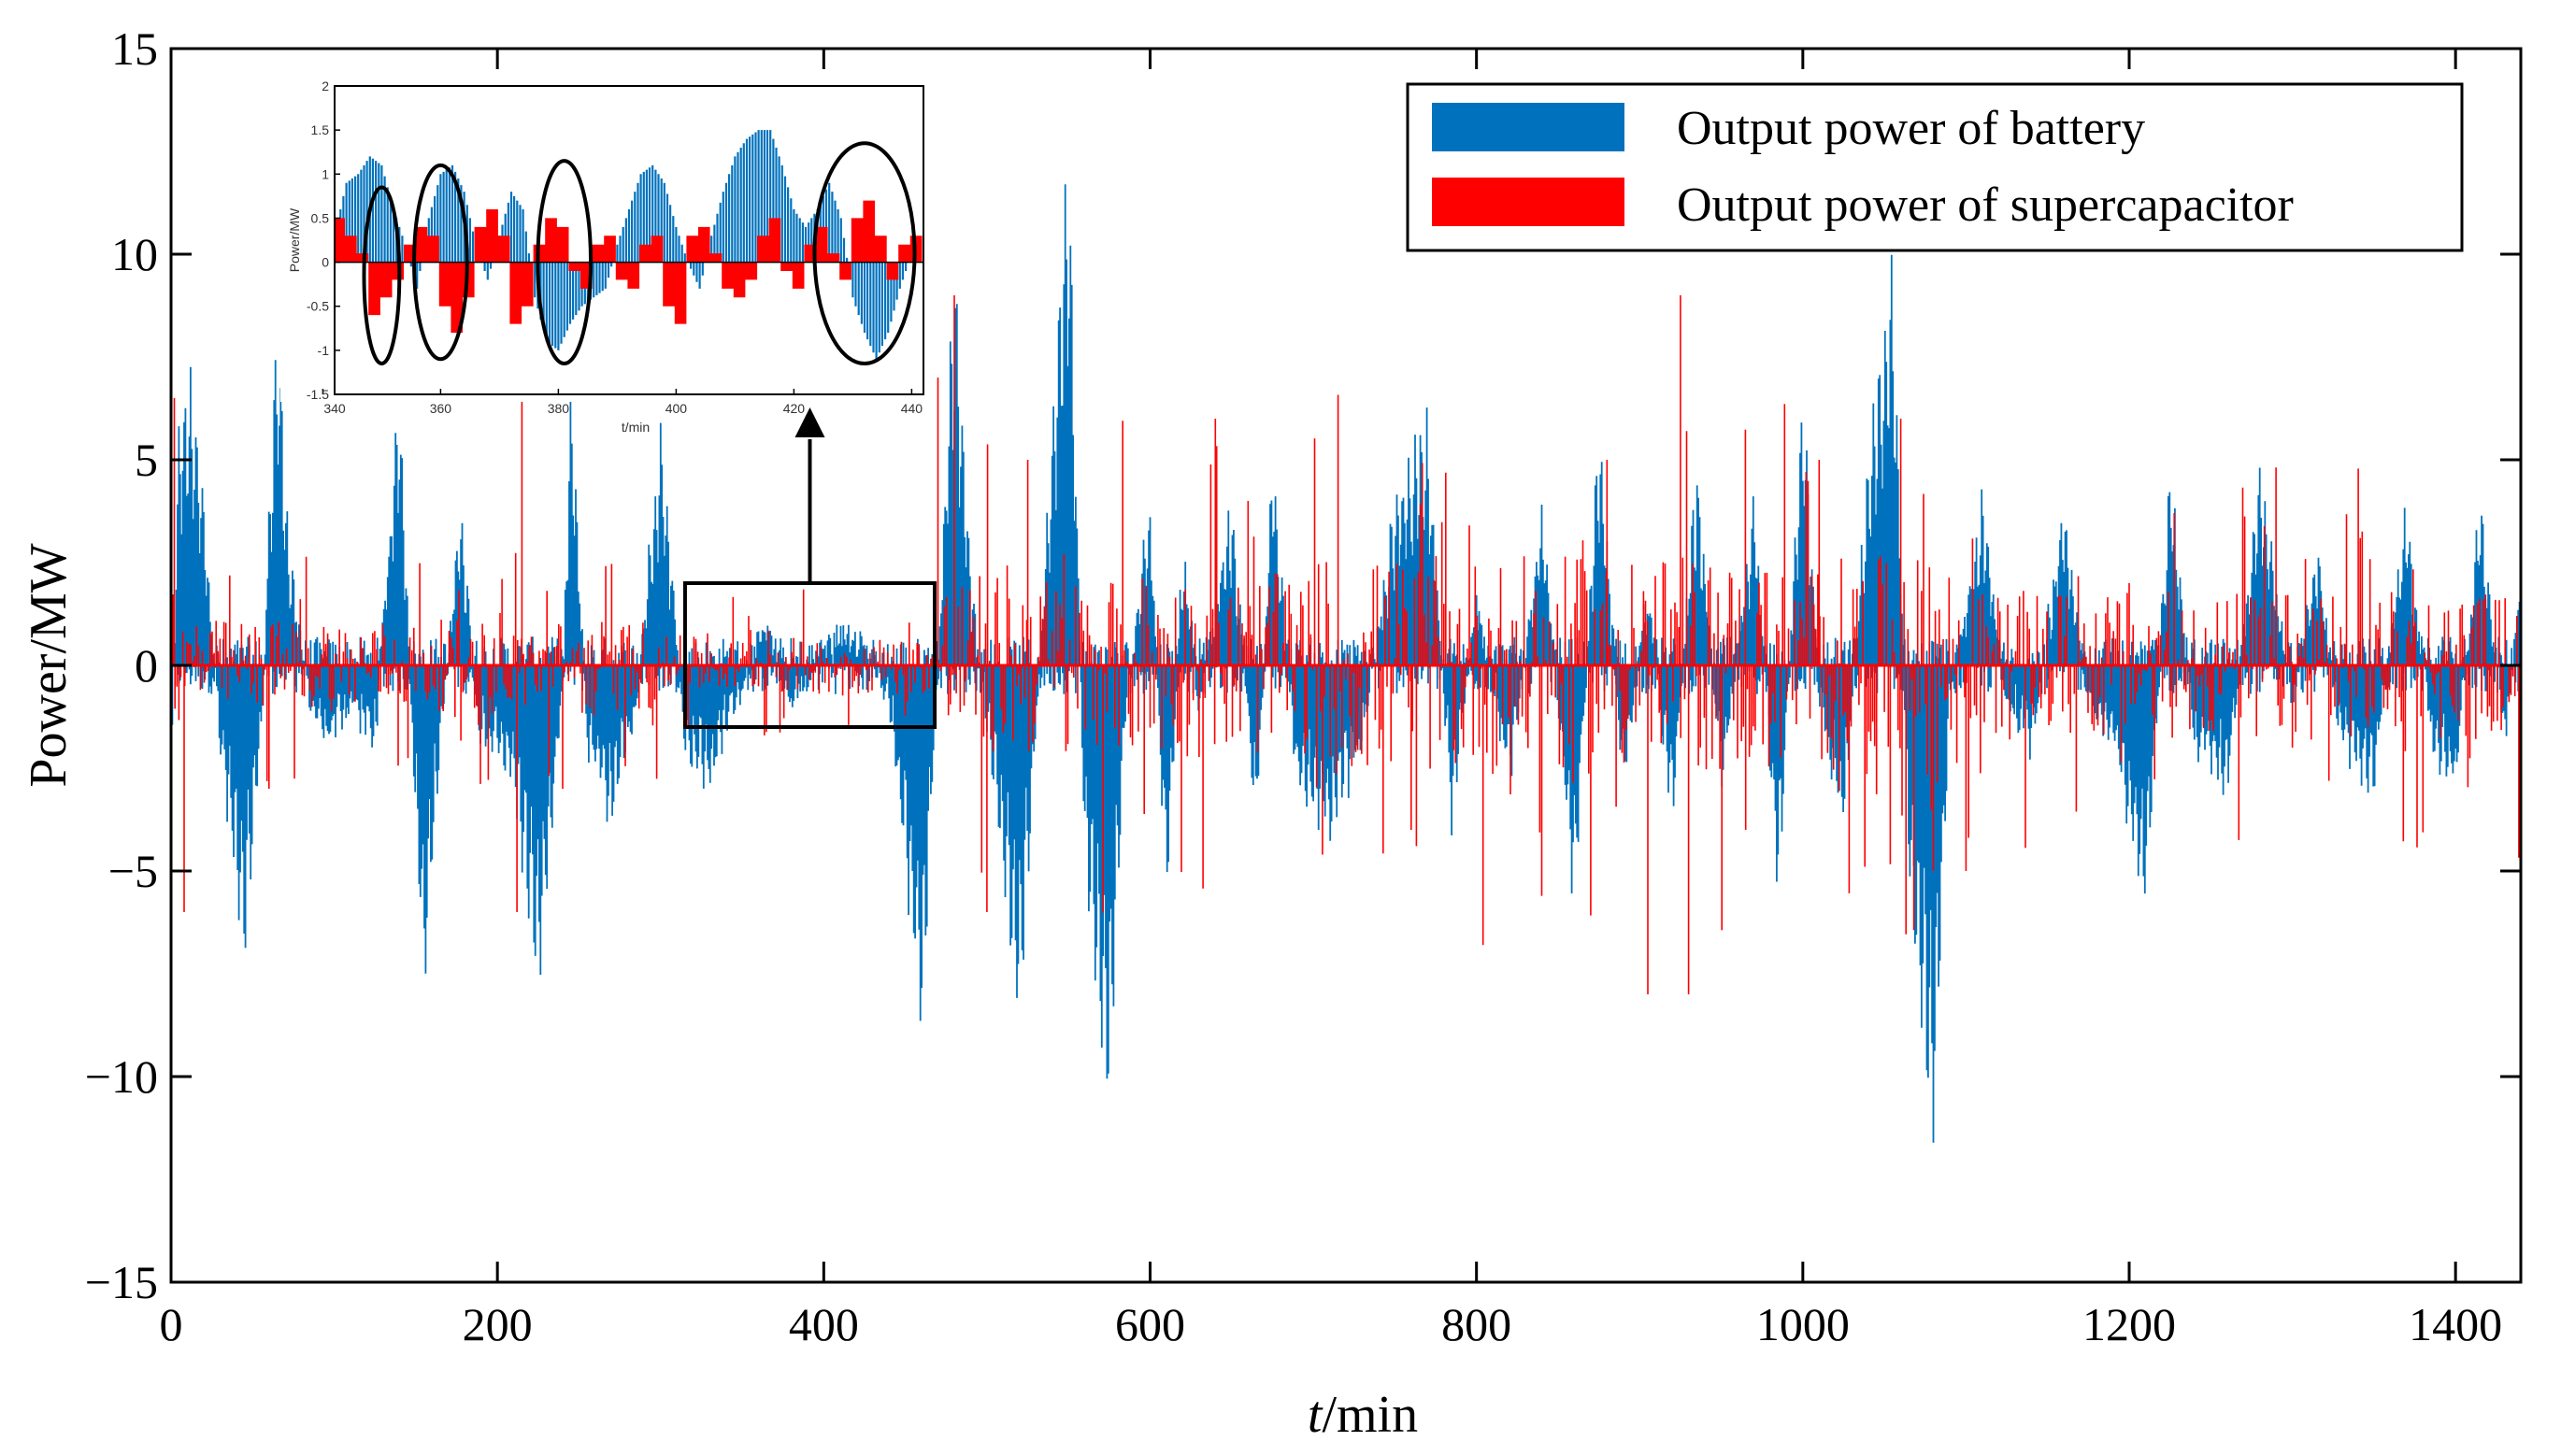 The width and height of the screenshot is (2561, 1456). Describe the element at coordinates (1985, 205) in the screenshot. I see `legend-label-supercapacitor: Output power of supercapacitor` at that location.